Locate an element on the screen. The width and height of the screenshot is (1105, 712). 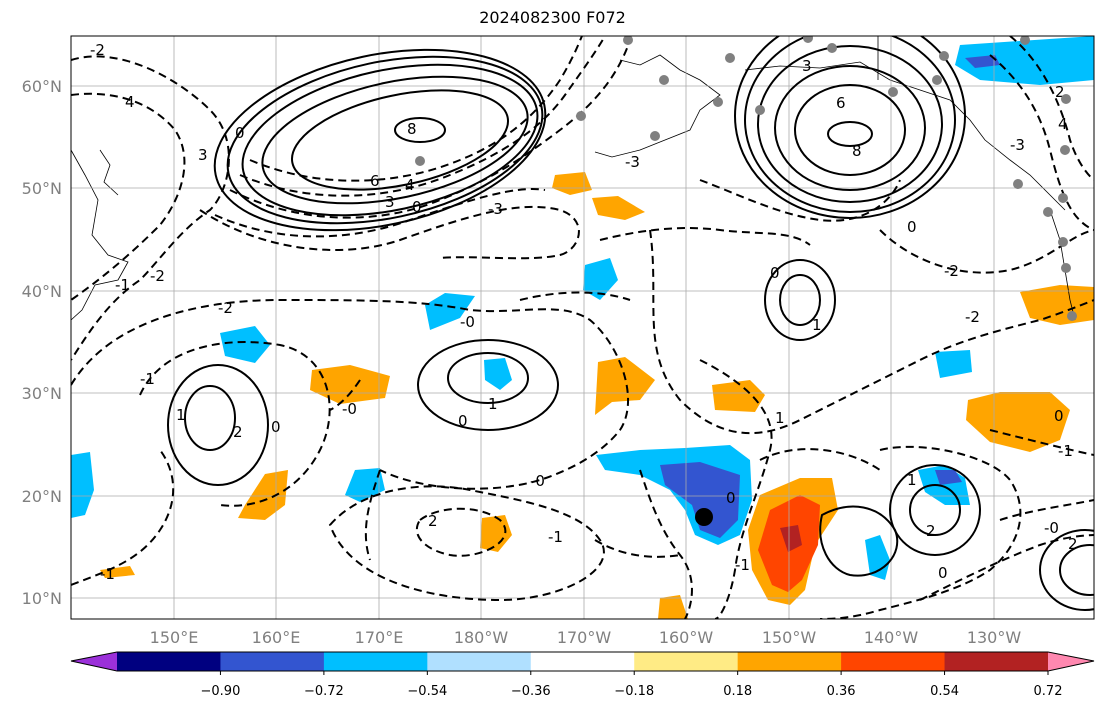
contour-label: 6 is located at coordinates (841, 103).